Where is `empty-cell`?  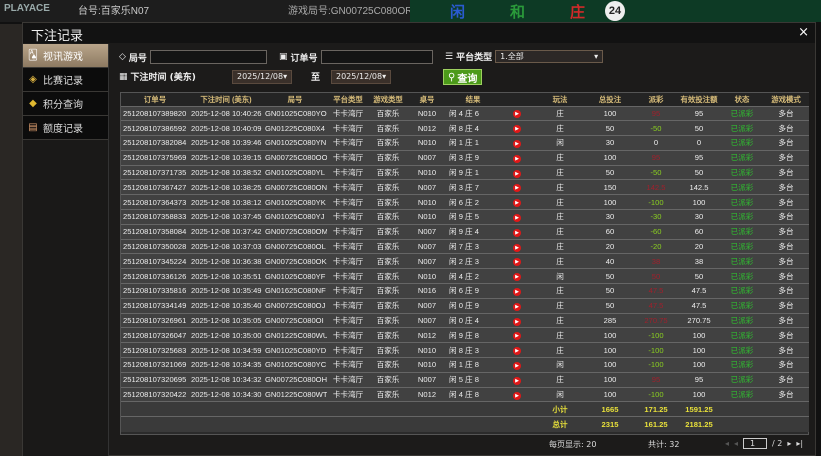 empty-cell is located at coordinates (473, 424).